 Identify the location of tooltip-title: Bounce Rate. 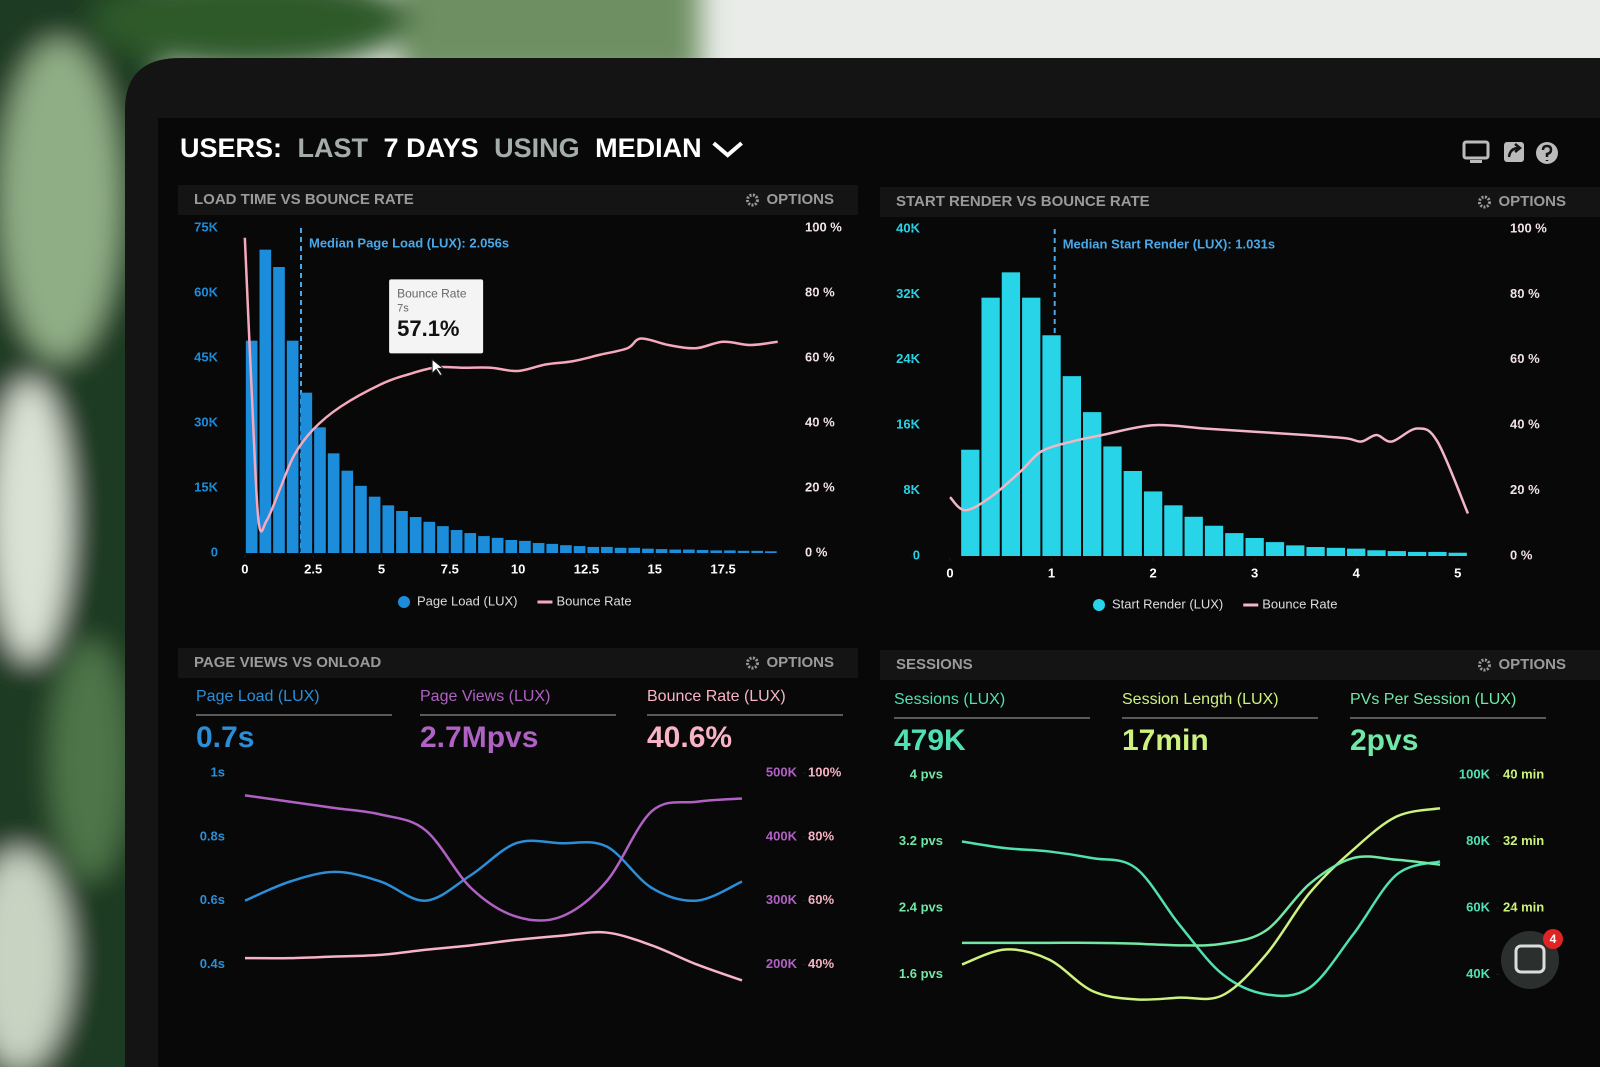
(432, 294).